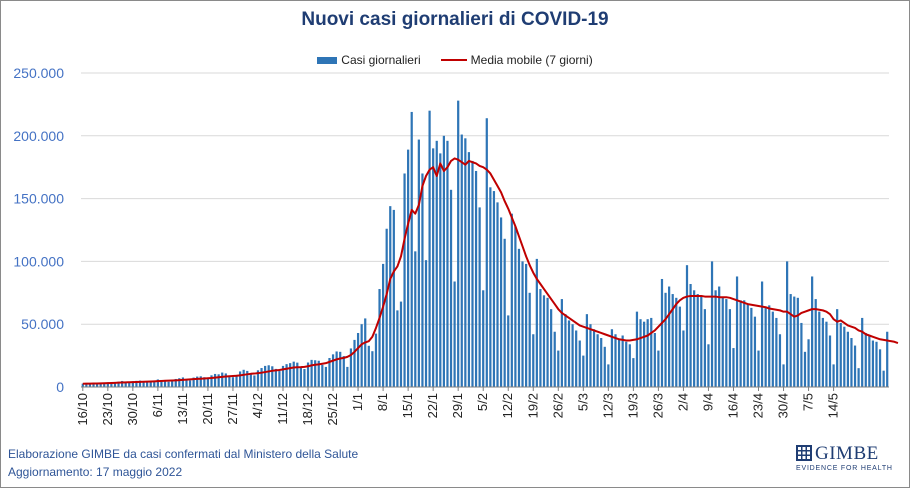  Describe the element at coordinates (157, 405) in the screenshot. I see `x-tick-label: 6/11` at that location.